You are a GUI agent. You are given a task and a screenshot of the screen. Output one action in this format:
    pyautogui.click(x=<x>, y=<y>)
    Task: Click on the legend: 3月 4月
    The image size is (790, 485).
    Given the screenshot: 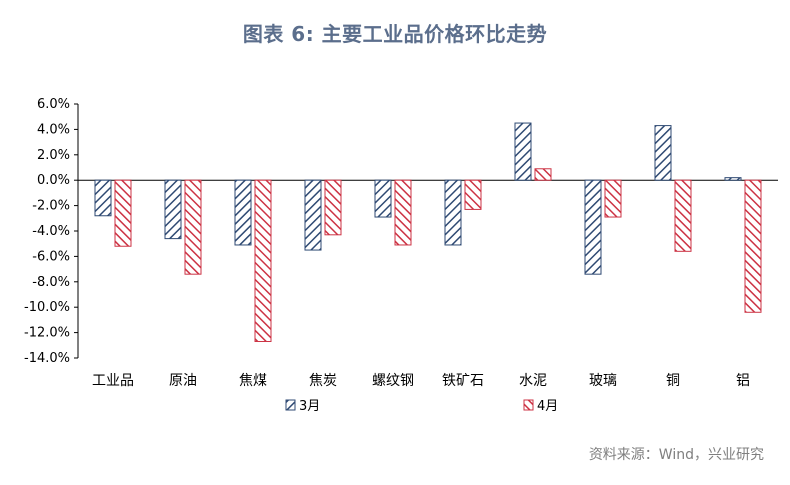 What is the action you would take?
    pyautogui.click(x=421, y=406)
    